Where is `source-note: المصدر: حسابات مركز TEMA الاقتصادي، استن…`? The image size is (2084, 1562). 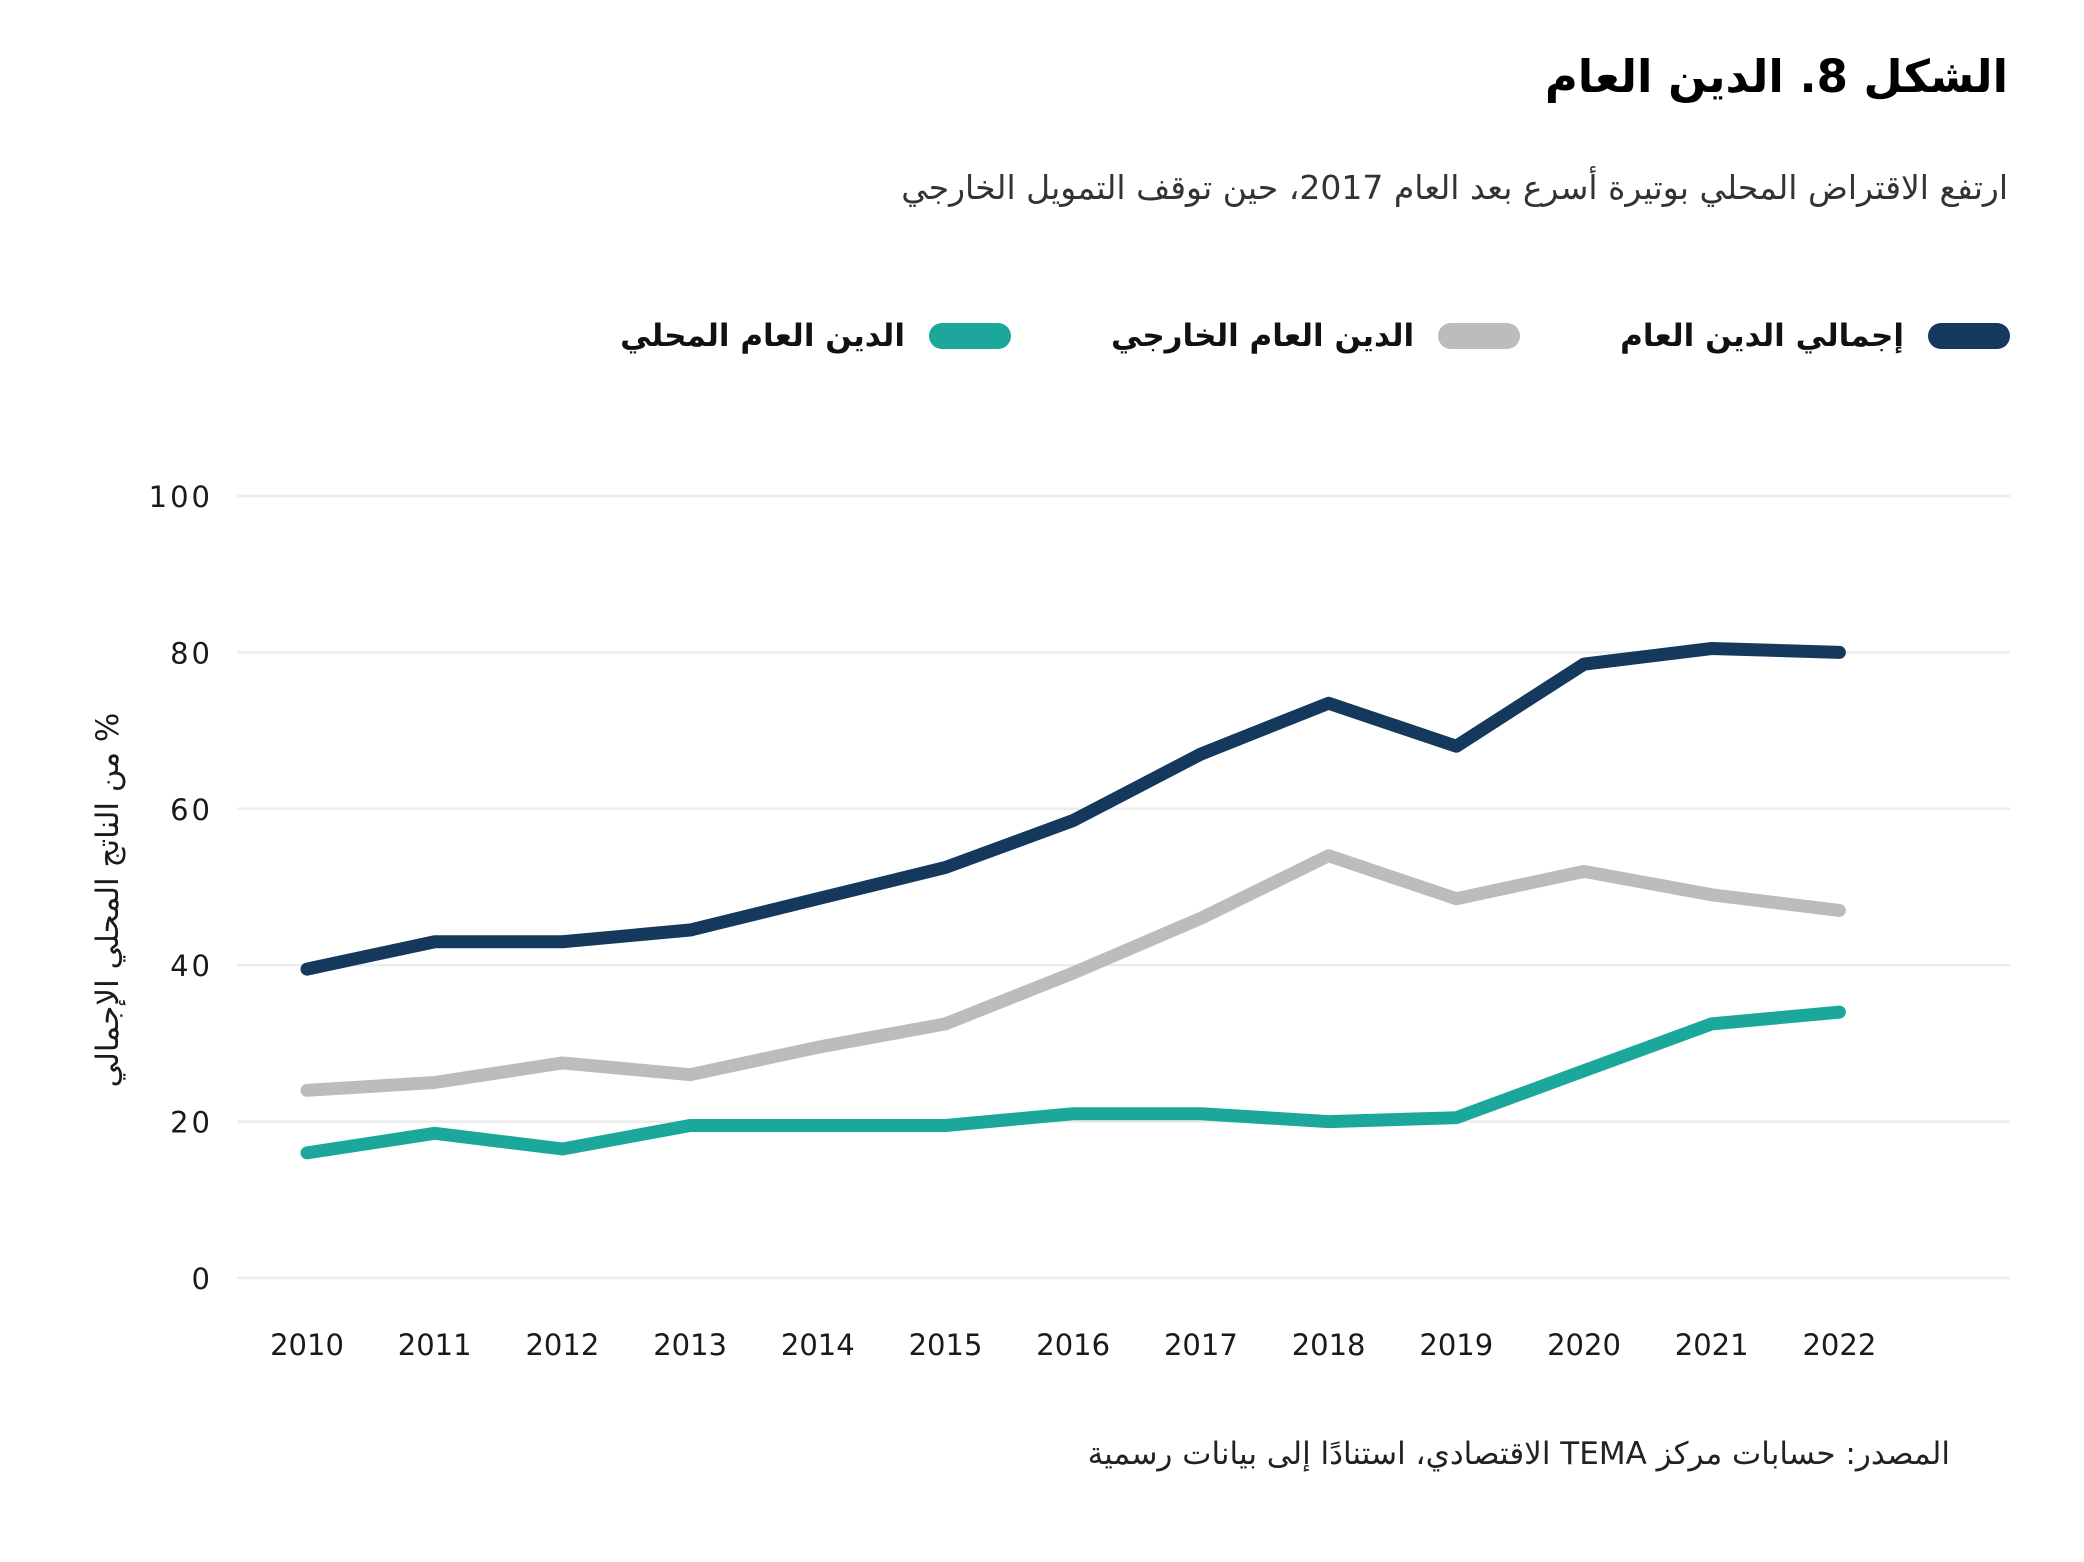
source-note: المصدر: حسابات مركز TEMA الاقتصادي، استن… is located at coordinates (1518, 1454).